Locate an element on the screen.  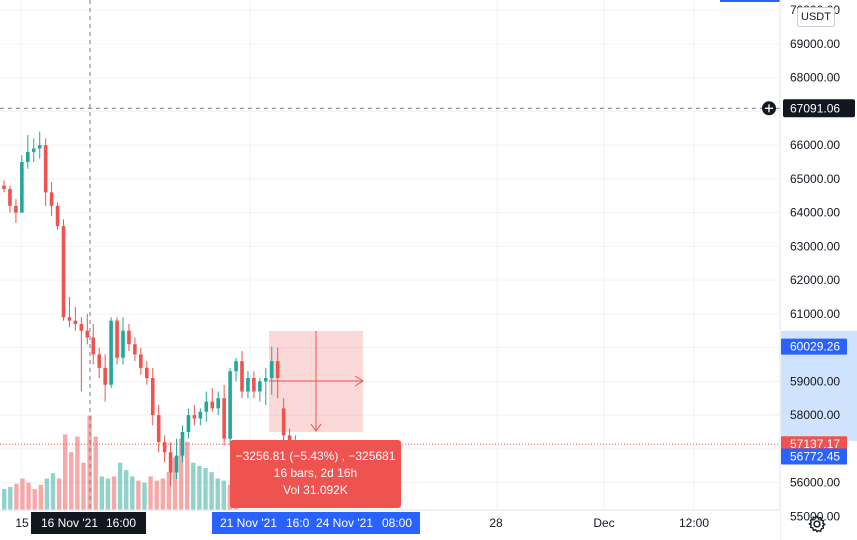
measure-end-tag is located at coordinates (365, 523).